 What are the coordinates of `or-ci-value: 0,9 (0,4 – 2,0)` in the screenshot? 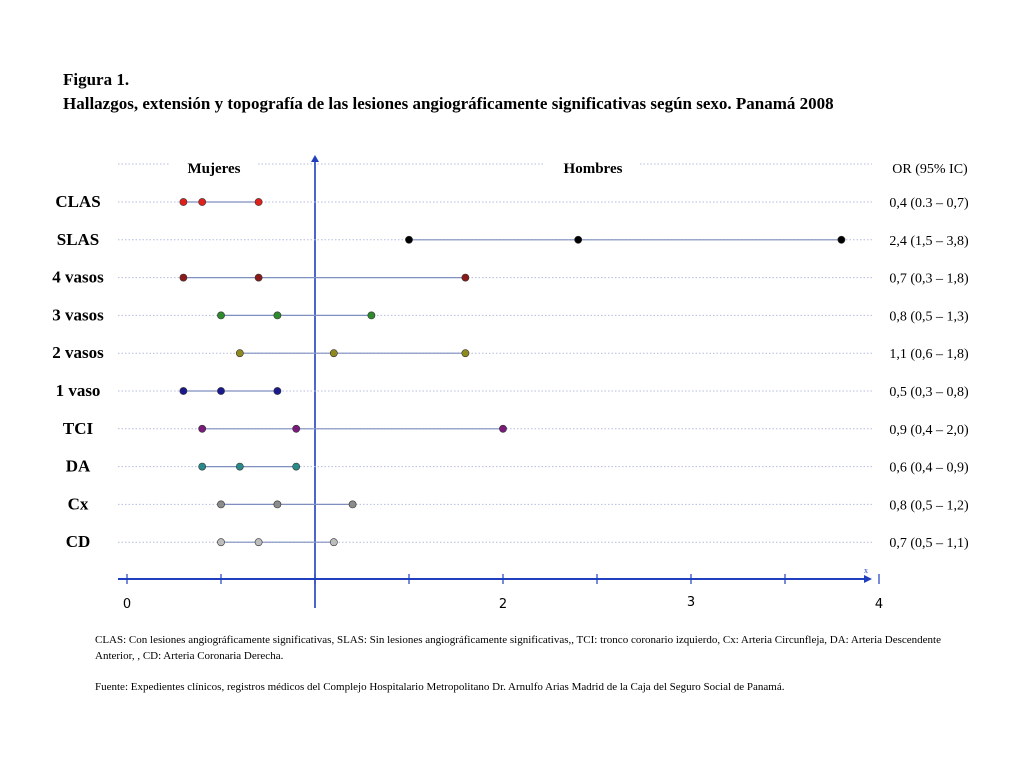 It's located at (929, 430).